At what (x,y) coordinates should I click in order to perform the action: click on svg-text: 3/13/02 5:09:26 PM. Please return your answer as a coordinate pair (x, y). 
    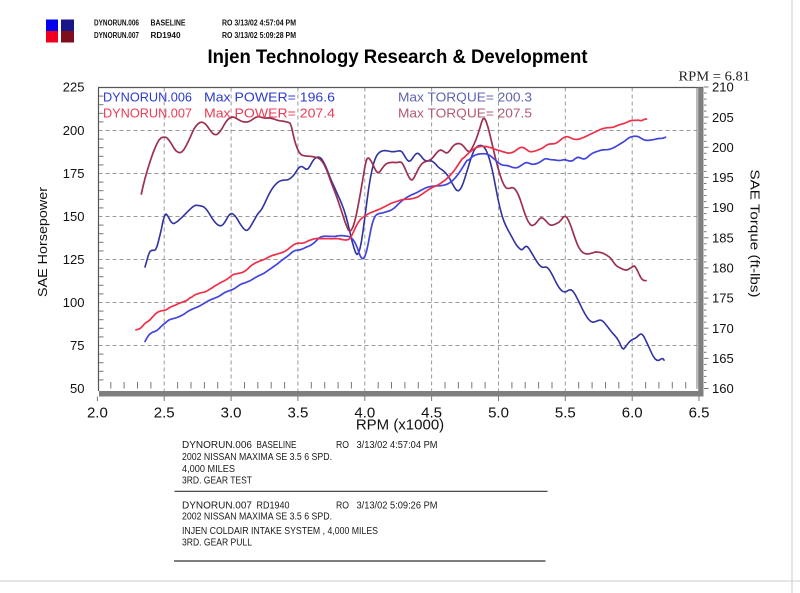
    Looking at the image, I should click on (397, 506).